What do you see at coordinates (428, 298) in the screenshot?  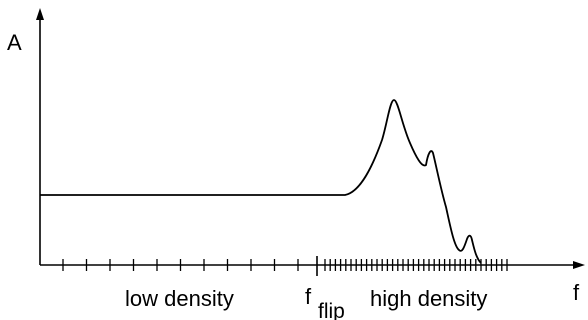 I see `high-density-label: high density` at bounding box center [428, 298].